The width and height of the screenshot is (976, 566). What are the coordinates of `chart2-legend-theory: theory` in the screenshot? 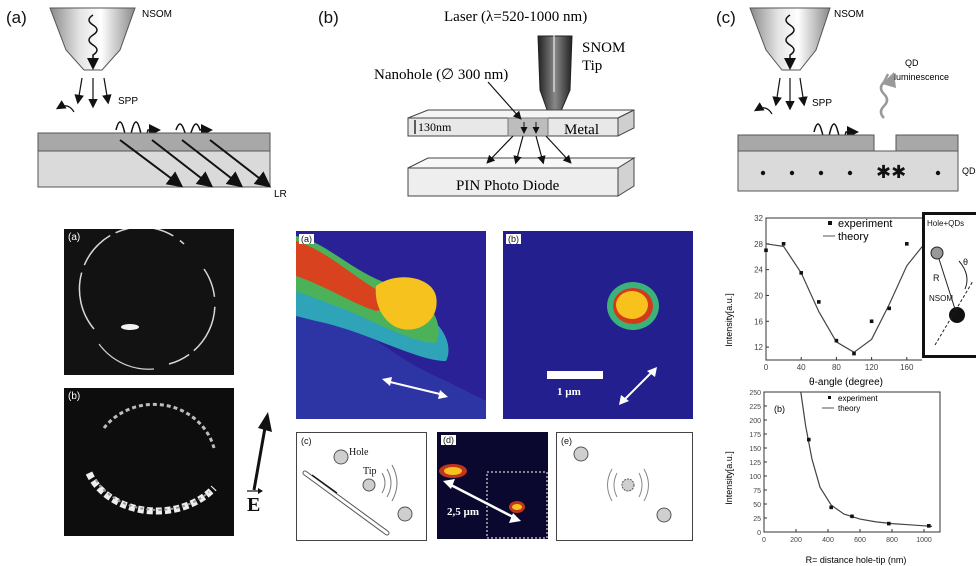 It's located at (849, 408).